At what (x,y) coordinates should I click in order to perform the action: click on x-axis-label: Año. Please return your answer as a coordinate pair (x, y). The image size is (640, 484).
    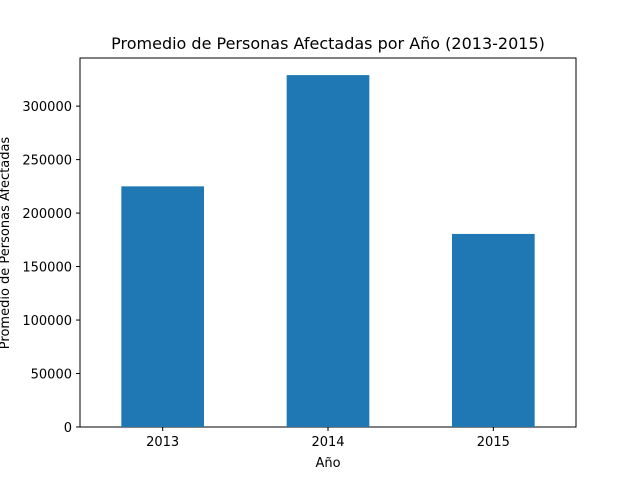
    Looking at the image, I should click on (327, 463).